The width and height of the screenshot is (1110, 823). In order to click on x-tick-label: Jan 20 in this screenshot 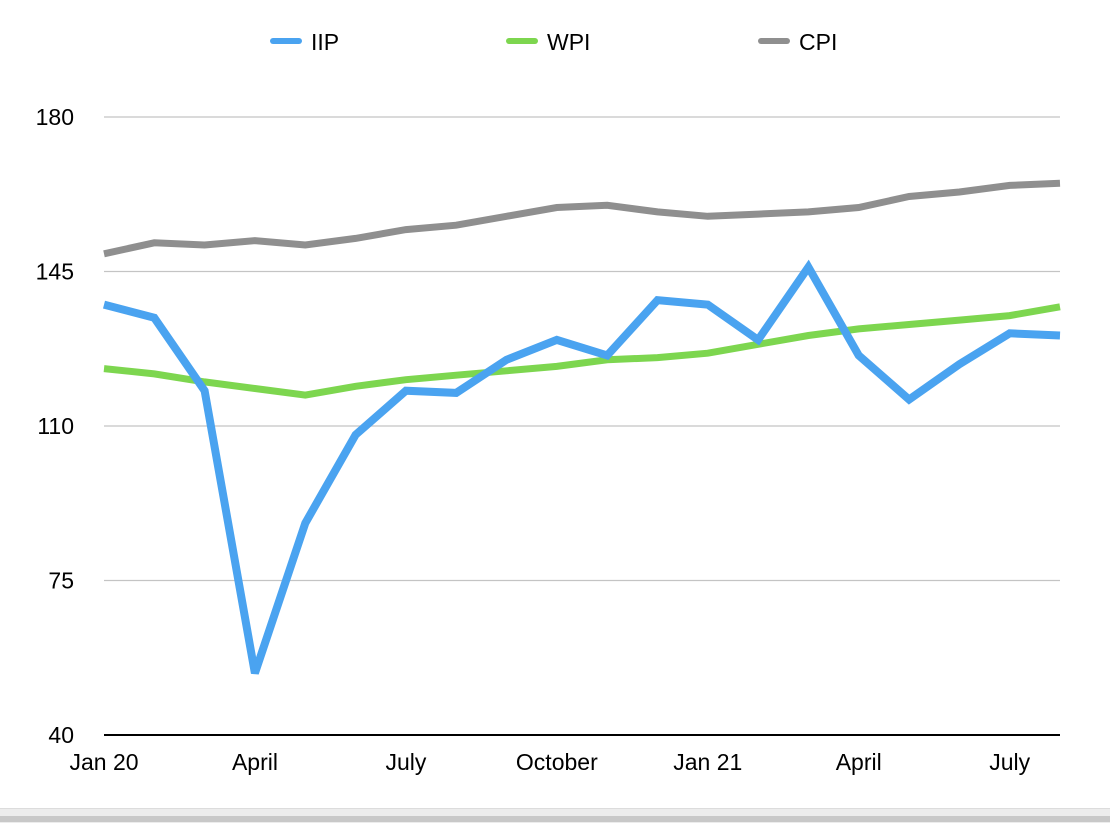, I will do `click(103, 762)`.